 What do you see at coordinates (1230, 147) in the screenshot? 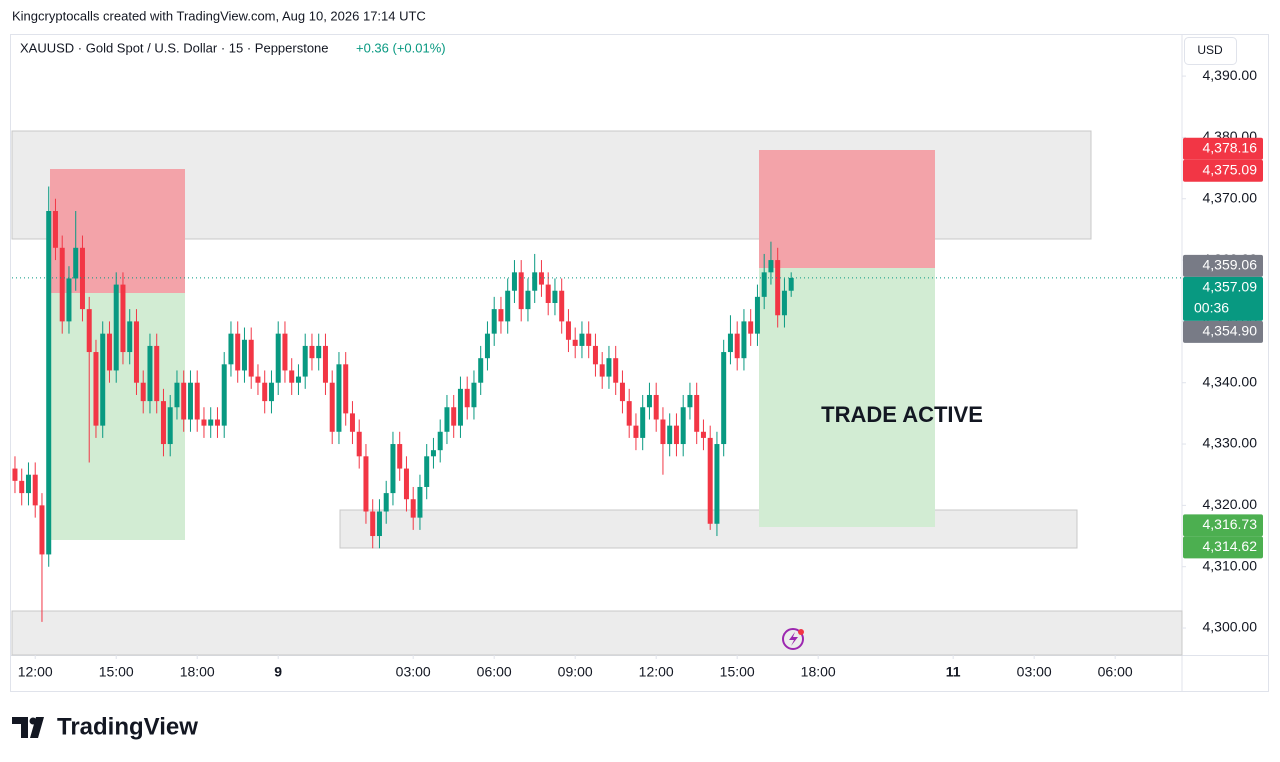
I see `price-label: 4,378.16` at bounding box center [1230, 147].